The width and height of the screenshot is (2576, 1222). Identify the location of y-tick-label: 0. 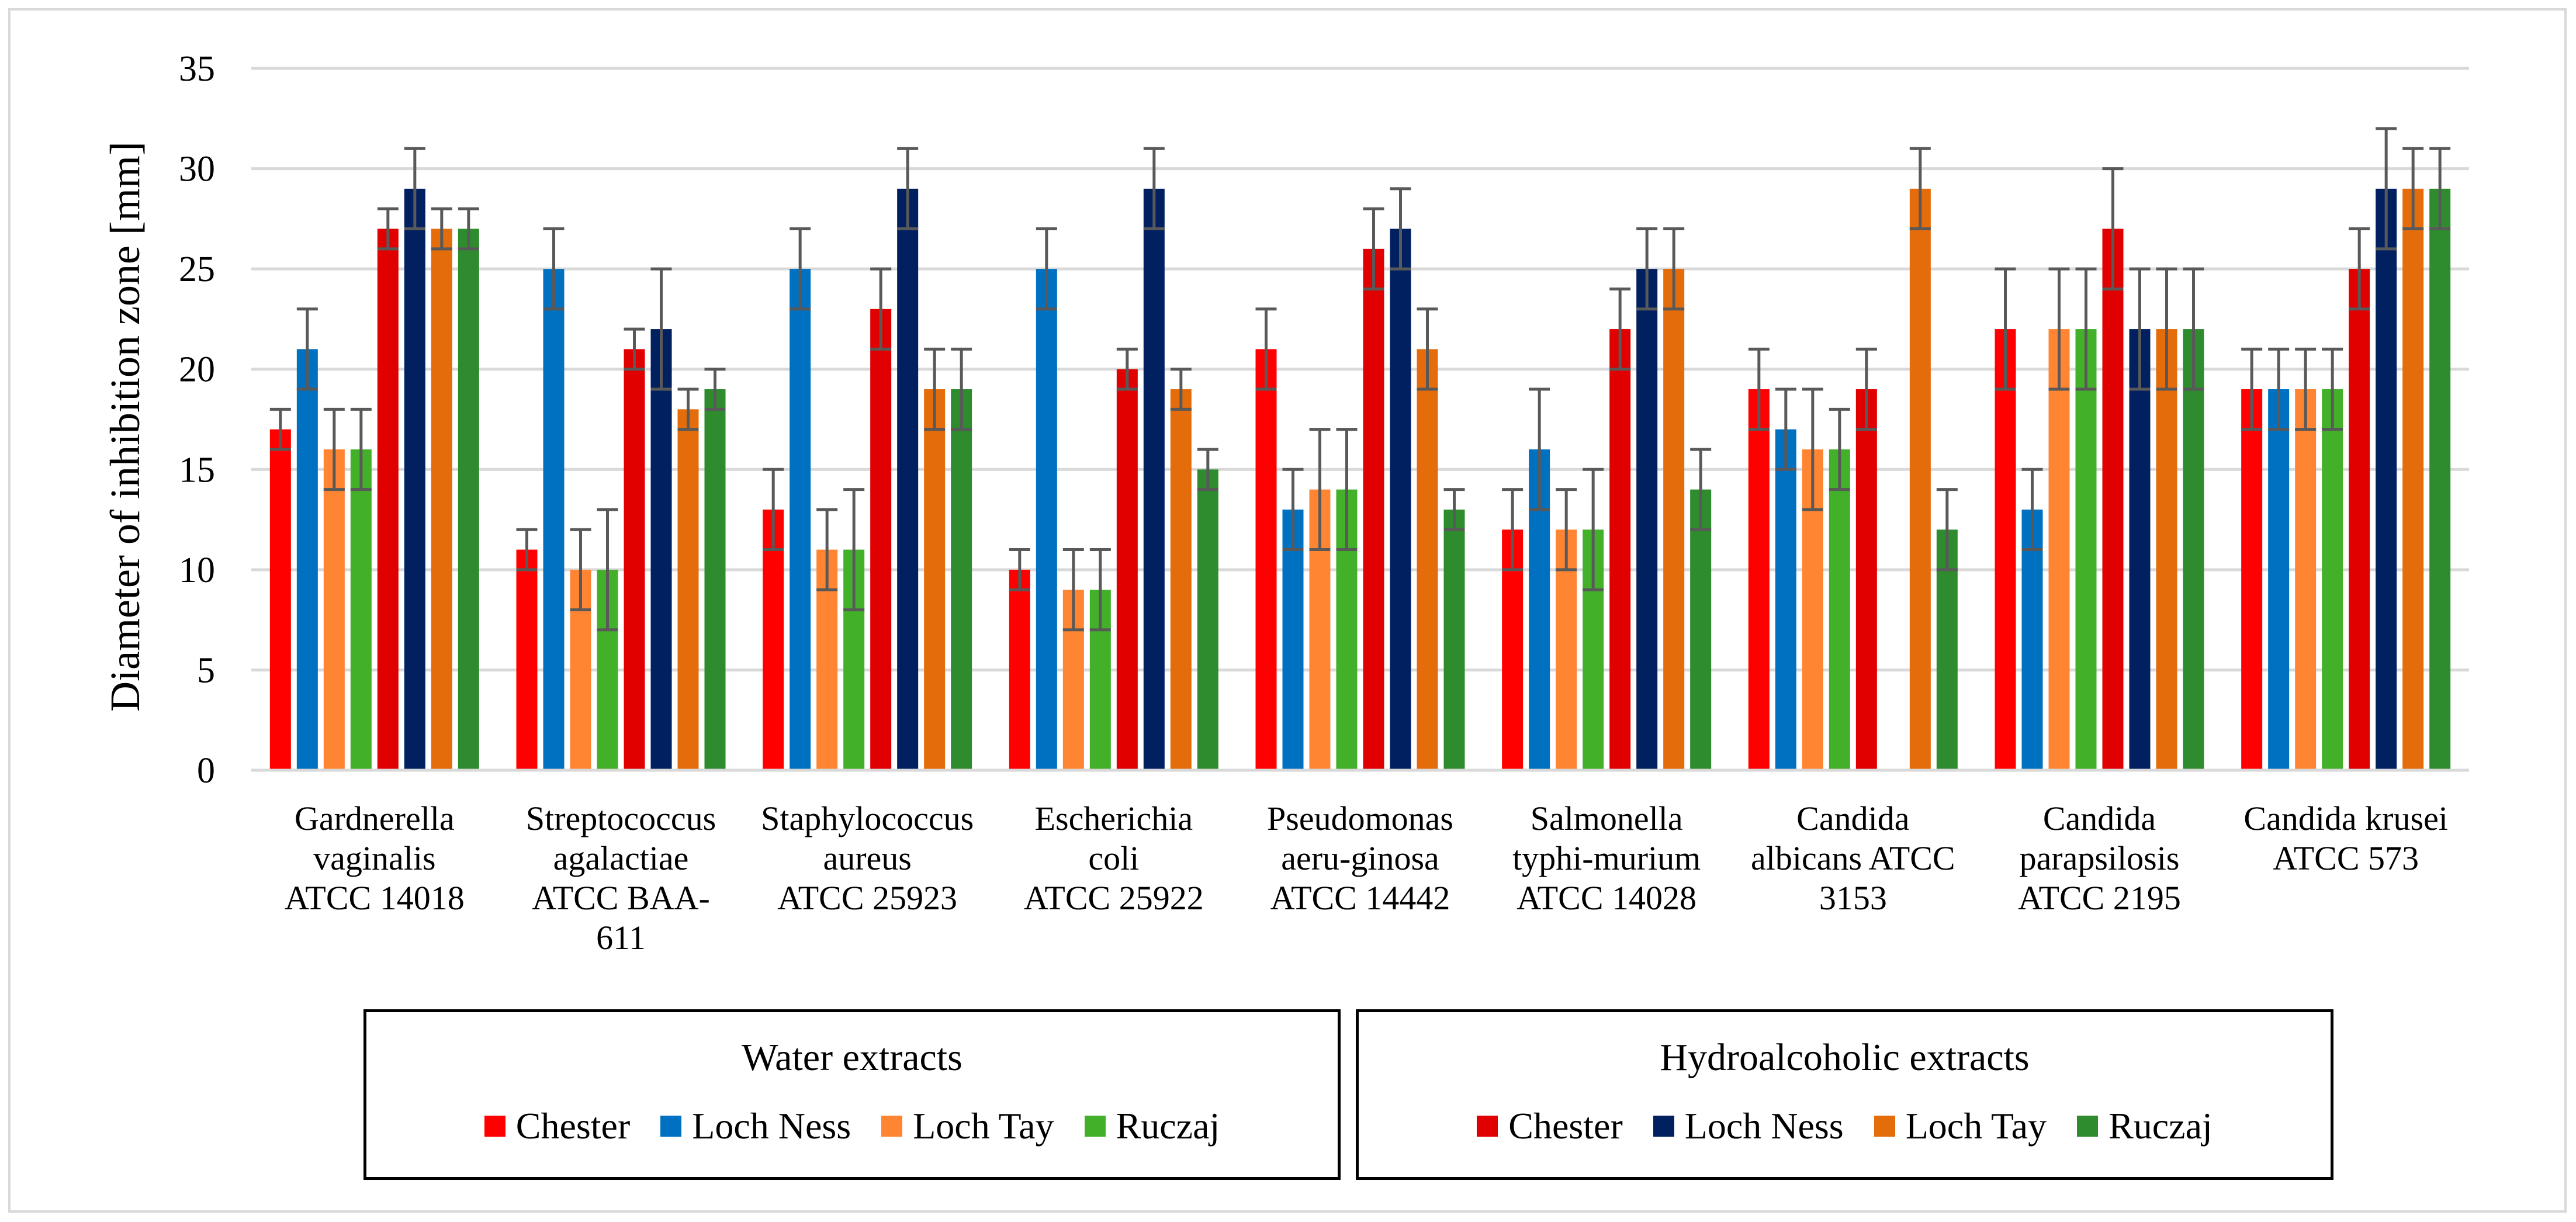
(206, 771).